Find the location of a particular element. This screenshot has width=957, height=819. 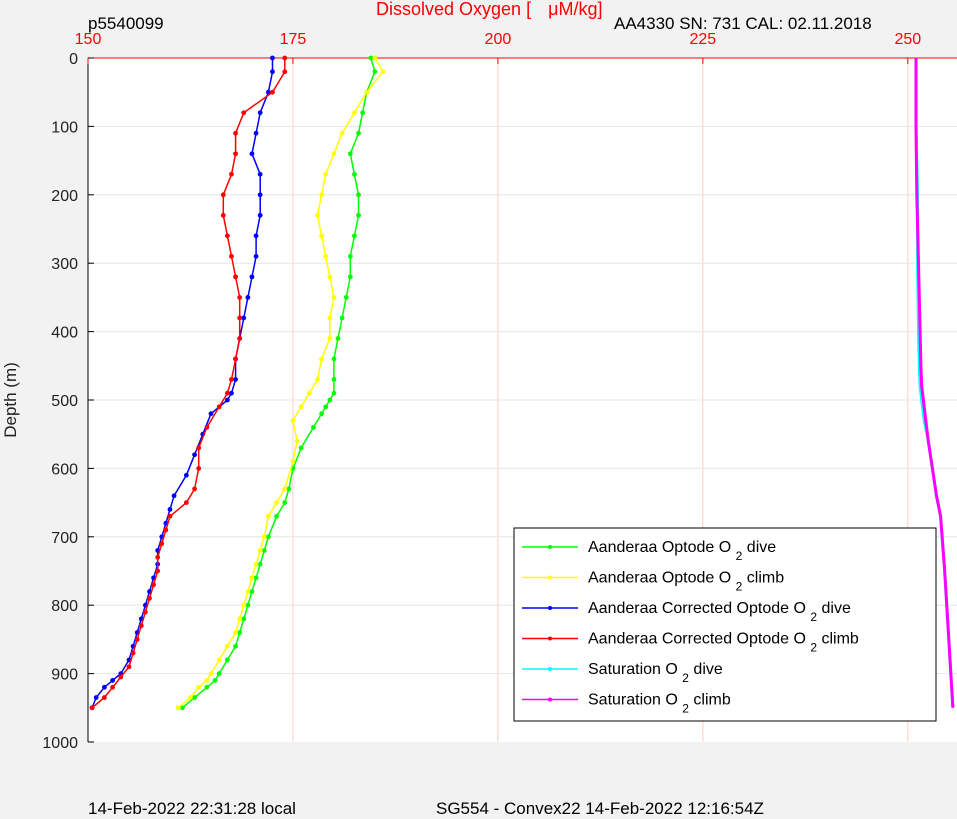

legend-item: Saturation O 2 dive is located at coordinates (622, 673).